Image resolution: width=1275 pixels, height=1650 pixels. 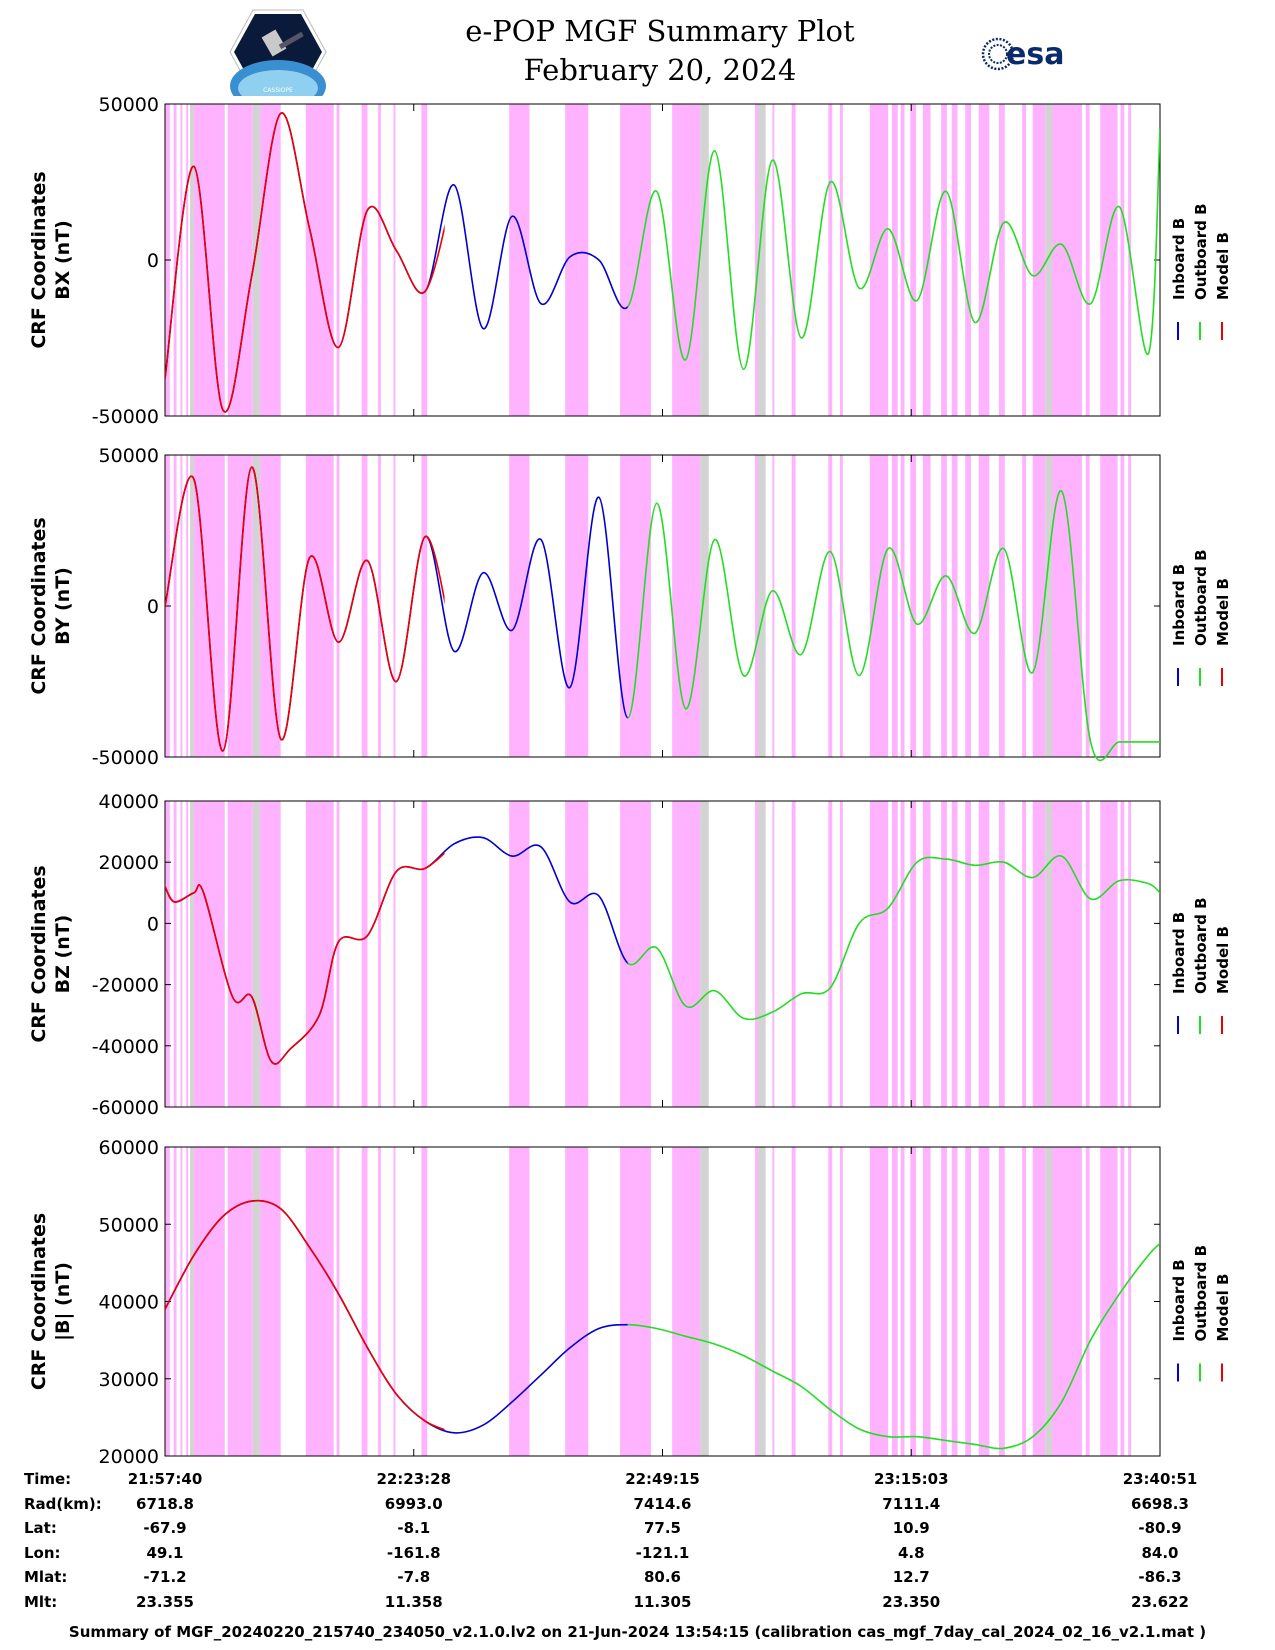 What do you see at coordinates (125, 1047) in the screenshot?
I see `y-tick-label: -40000` at bounding box center [125, 1047].